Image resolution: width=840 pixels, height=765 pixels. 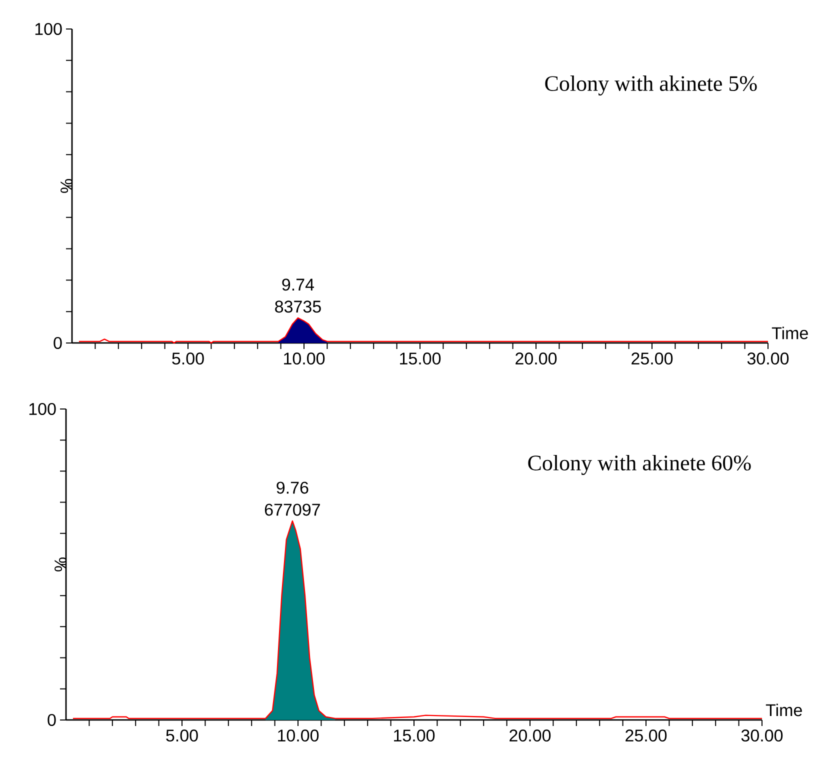 I want to click on text: Colony with akinete 60%, so click(x=639, y=464).